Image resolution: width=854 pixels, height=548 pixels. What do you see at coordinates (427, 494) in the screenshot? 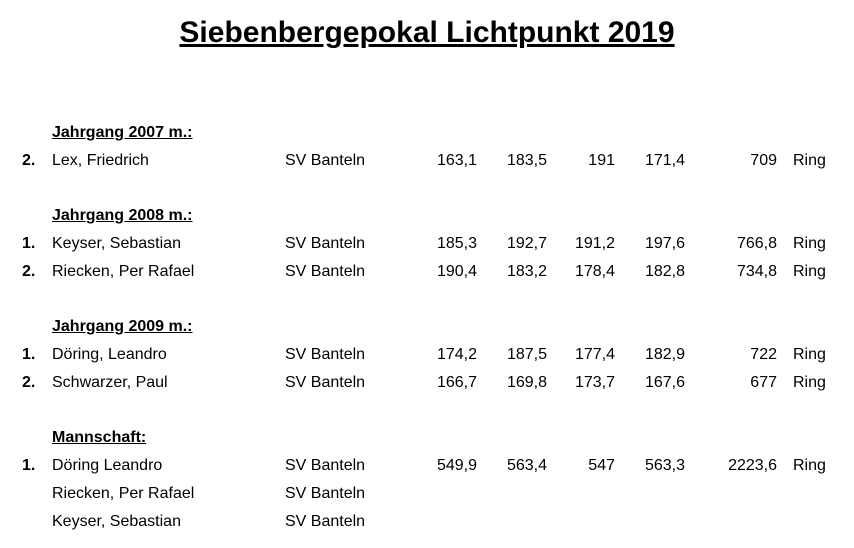
I see `table-row: Riecken, Per Rafael SV Banteln` at bounding box center [427, 494].